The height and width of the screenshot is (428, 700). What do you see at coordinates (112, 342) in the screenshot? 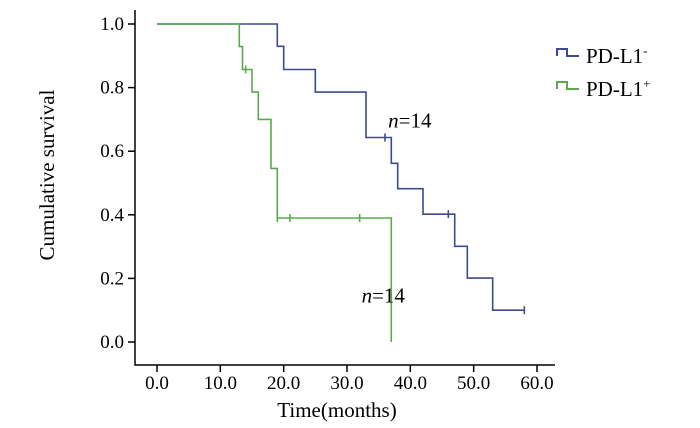
I see `y-tick-label: 0.0` at bounding box center [112, 342].